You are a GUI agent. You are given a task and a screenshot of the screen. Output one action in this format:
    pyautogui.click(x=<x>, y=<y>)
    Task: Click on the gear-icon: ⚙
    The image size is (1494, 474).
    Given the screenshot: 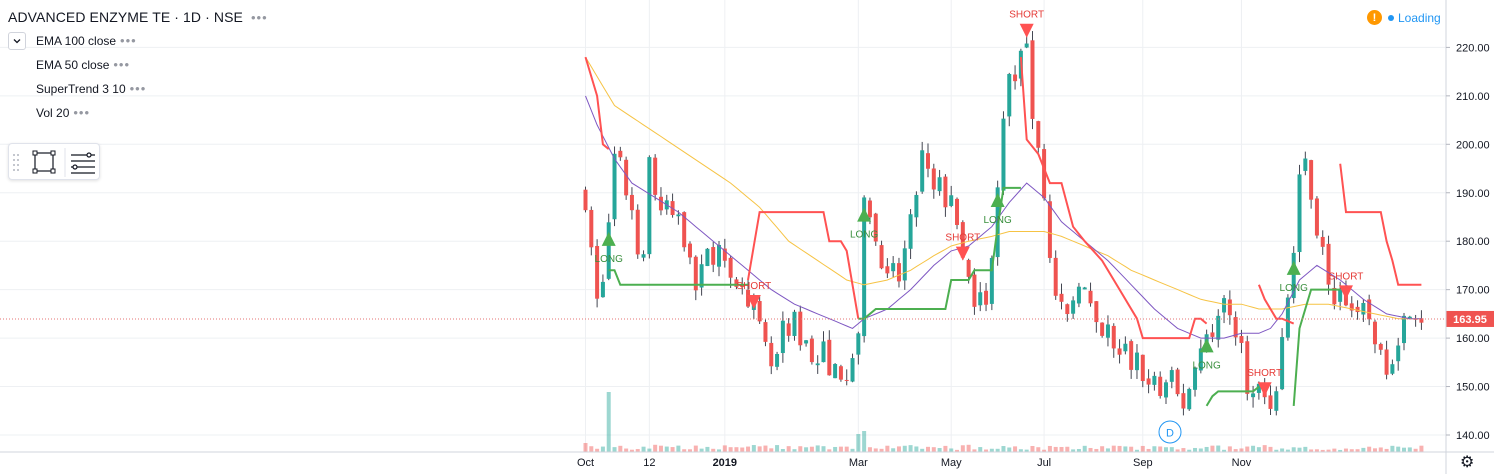 What is the action you would take?
    pyautogui.click(x=1467, y=462)
    